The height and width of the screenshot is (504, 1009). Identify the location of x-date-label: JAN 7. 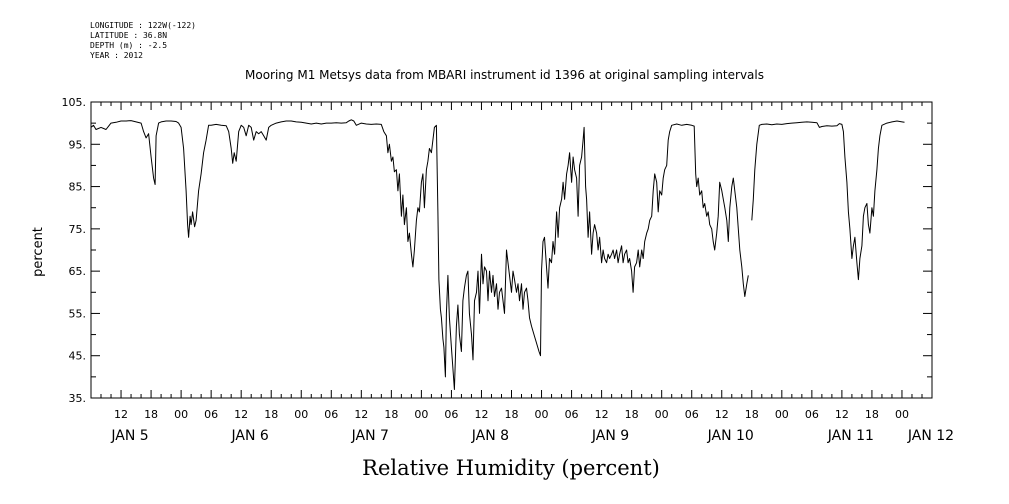
(370, 436).